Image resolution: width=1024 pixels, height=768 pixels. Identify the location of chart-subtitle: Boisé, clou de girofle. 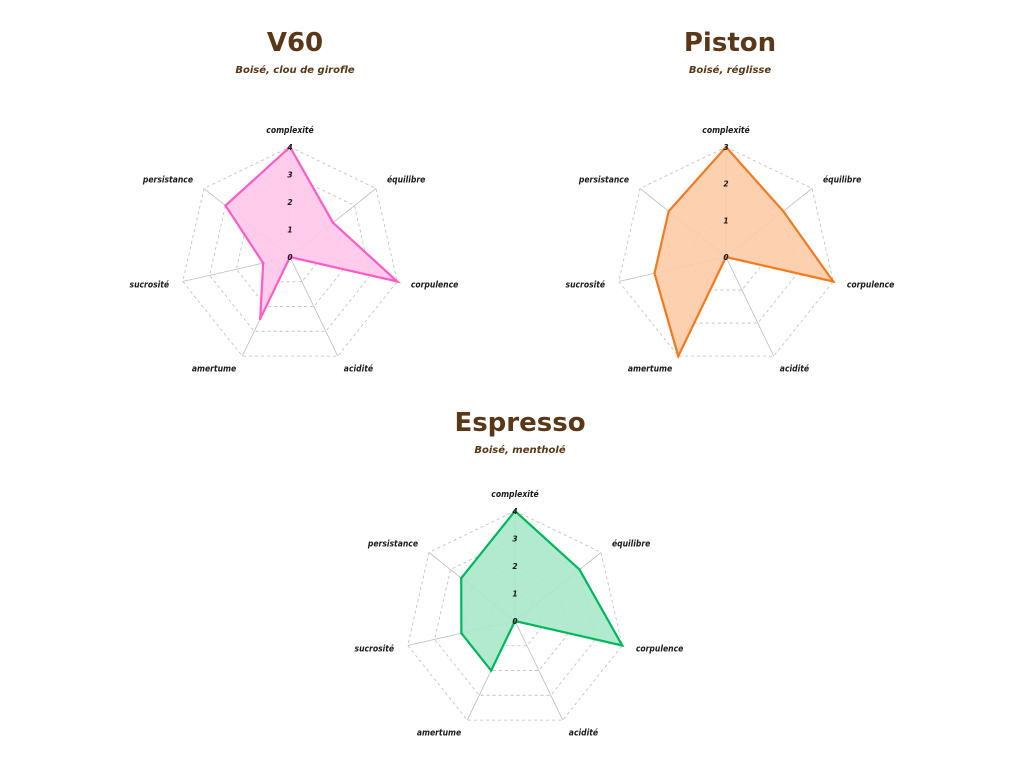
(295, 70).